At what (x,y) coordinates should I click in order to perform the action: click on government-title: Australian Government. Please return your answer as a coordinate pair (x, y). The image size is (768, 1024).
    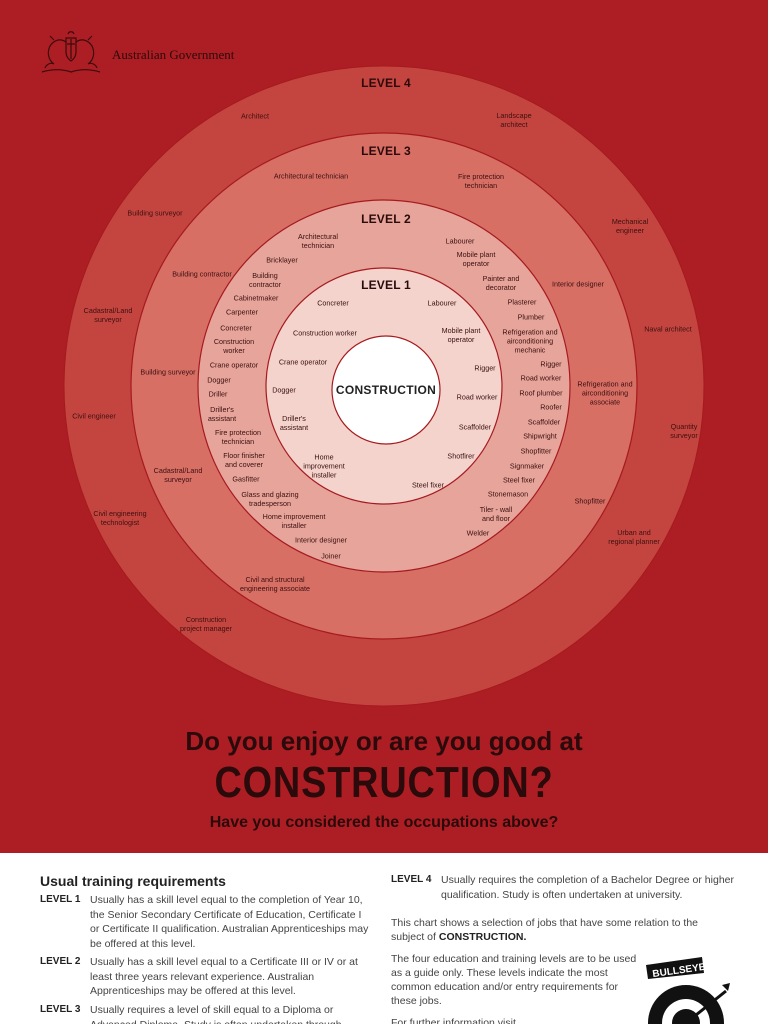
    Looking at the image, I should click on (173, 54).